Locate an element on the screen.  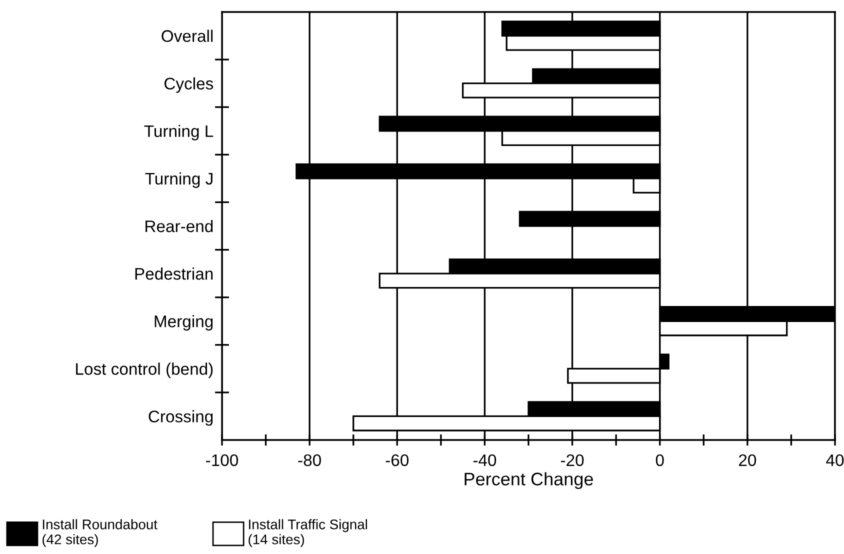
x-tick-label: -40 is located at coordinates (484, 460).